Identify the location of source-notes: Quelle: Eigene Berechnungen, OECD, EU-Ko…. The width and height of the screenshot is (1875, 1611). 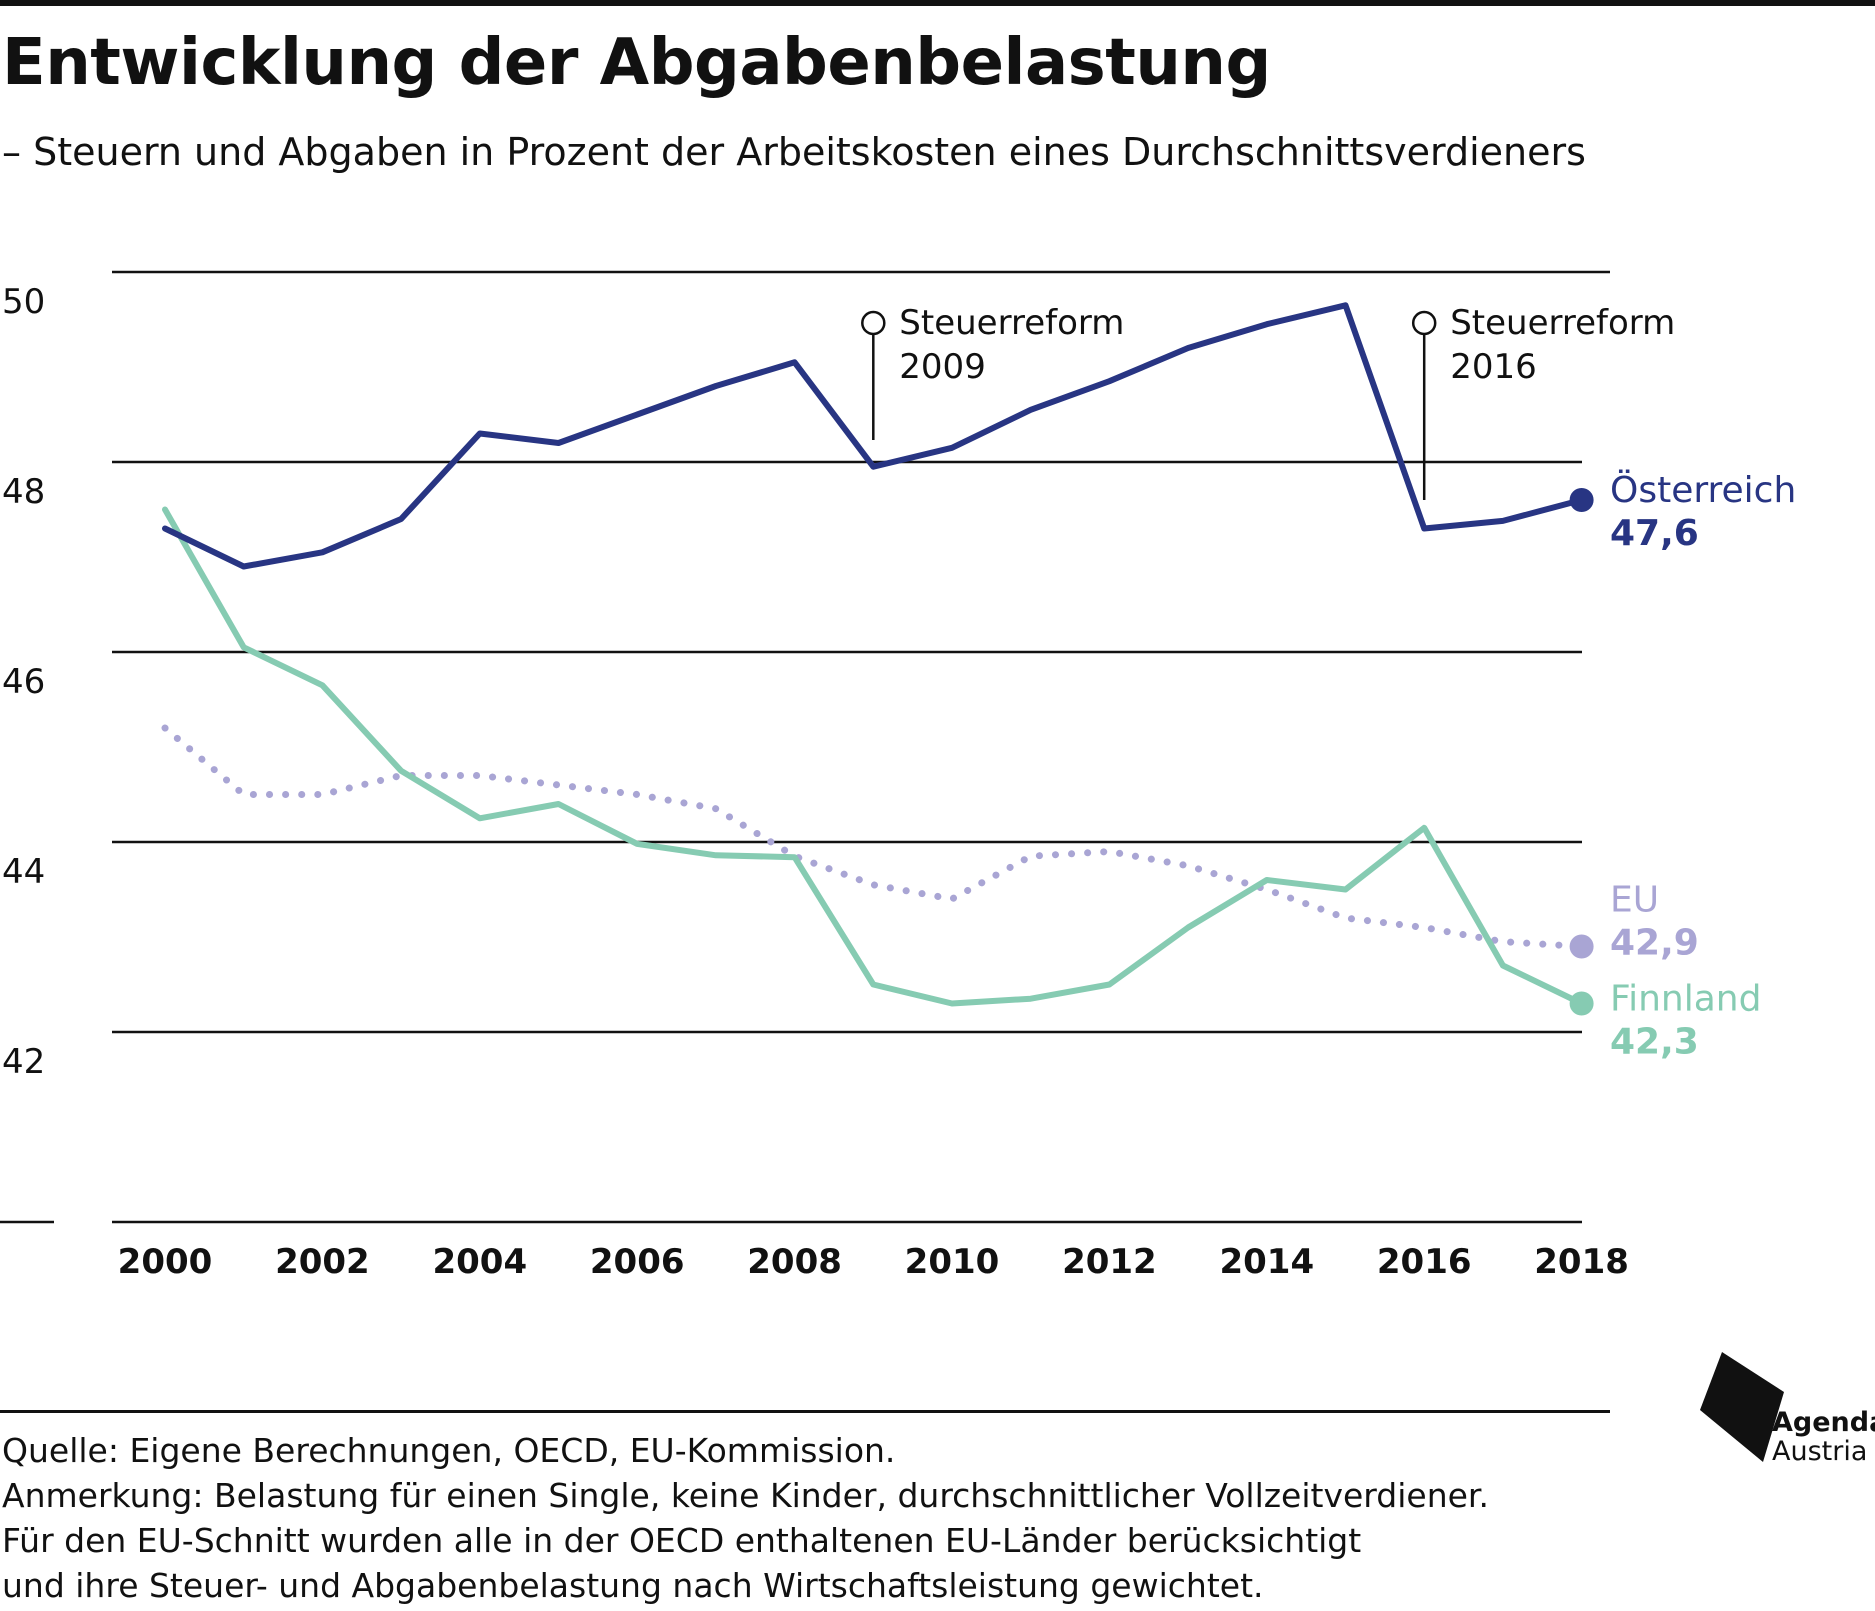
(745, 1518).